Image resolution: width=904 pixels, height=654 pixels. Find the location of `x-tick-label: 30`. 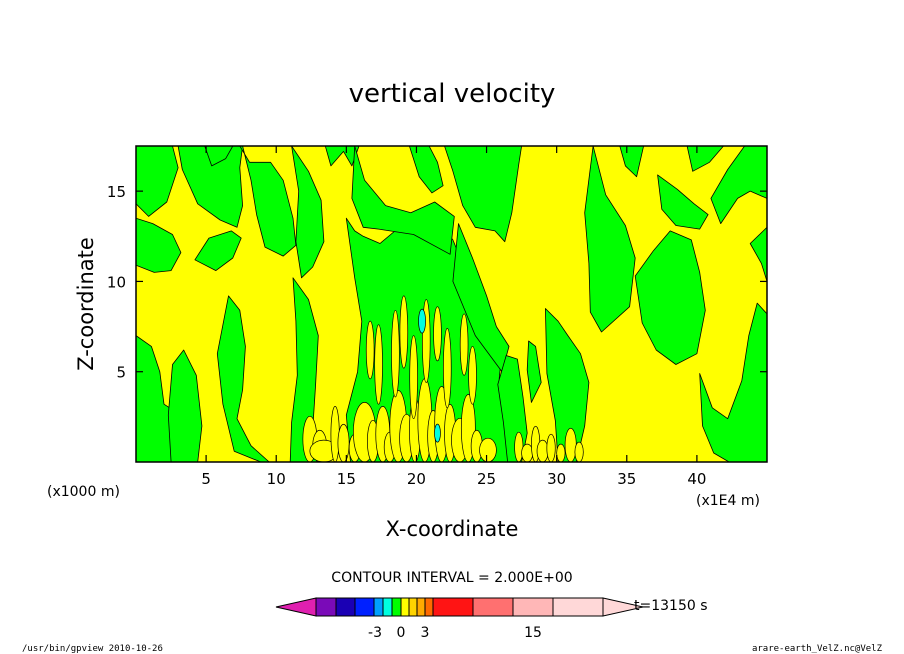

x-tick-label: 30 is located at coordinates (556, 479).